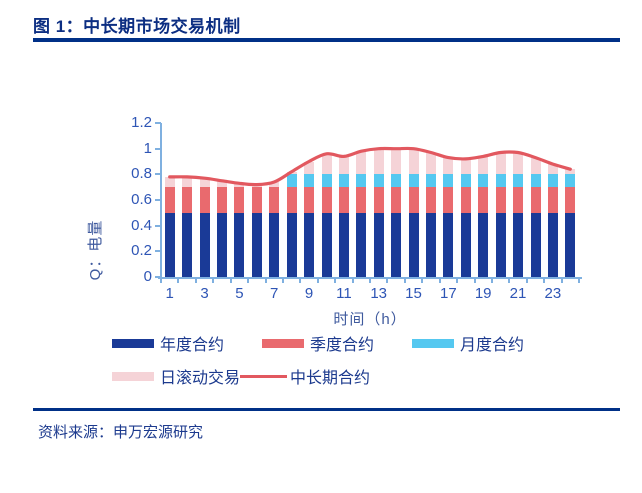 The height and width of the screenshot is (493, 642). What do you see at coordinates (141, 174) in the screenshot?
I see `y-tick-label: 0.8` at bounding box center [141, 174].